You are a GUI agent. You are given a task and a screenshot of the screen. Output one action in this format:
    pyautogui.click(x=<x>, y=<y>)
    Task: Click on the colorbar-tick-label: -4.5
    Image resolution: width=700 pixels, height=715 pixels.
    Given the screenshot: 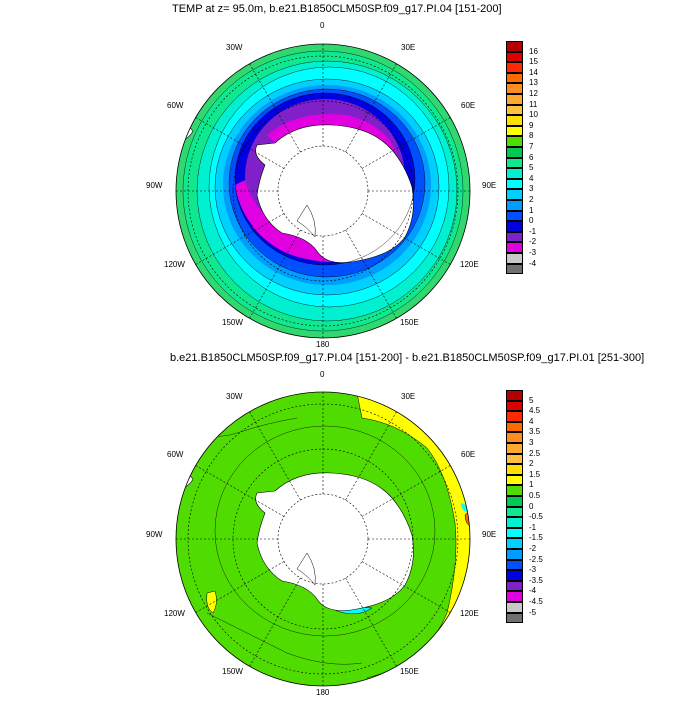 What is the action you would take?
    pyautogui.click(x=536, y=601)
    